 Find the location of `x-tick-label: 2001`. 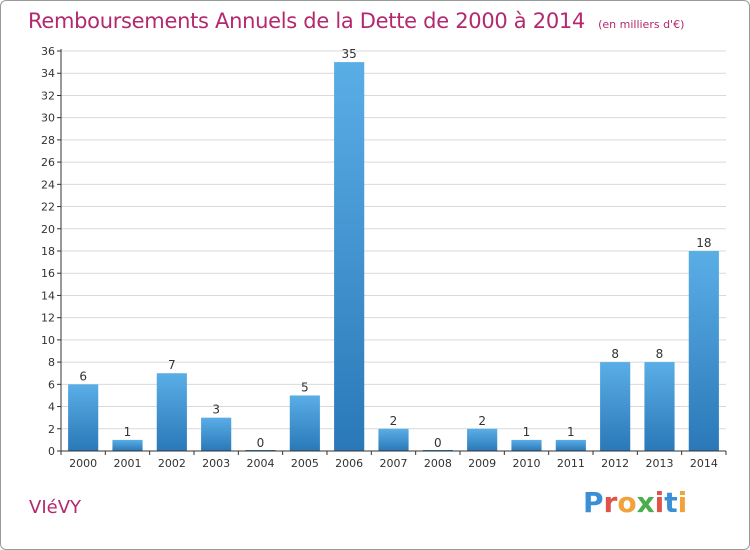

x-tick-label: 2001 is located at coordinates (128, 463).